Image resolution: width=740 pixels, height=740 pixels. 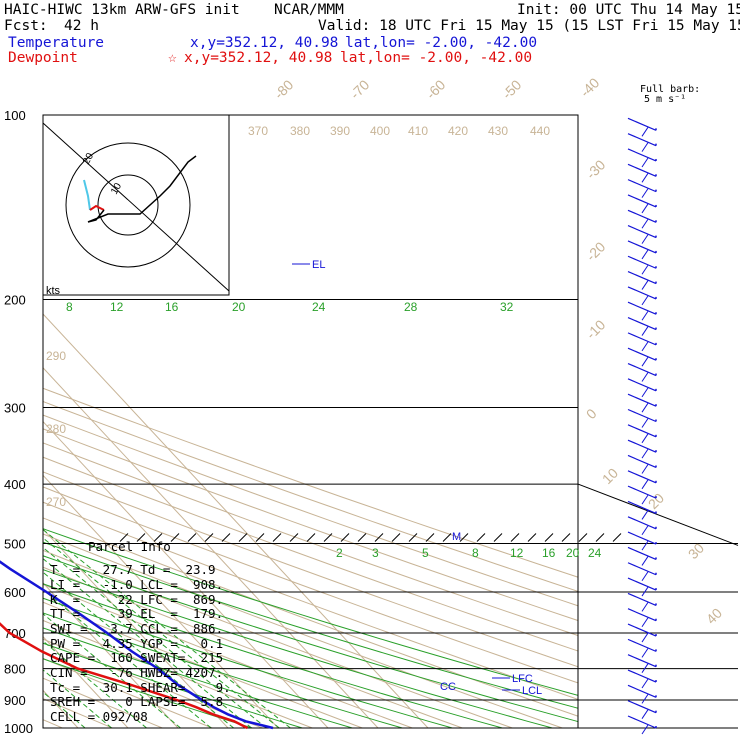 I want to click on dewpoint-latlon: lat,lon= -2.00, -42.00, so click(x=436, y=58).